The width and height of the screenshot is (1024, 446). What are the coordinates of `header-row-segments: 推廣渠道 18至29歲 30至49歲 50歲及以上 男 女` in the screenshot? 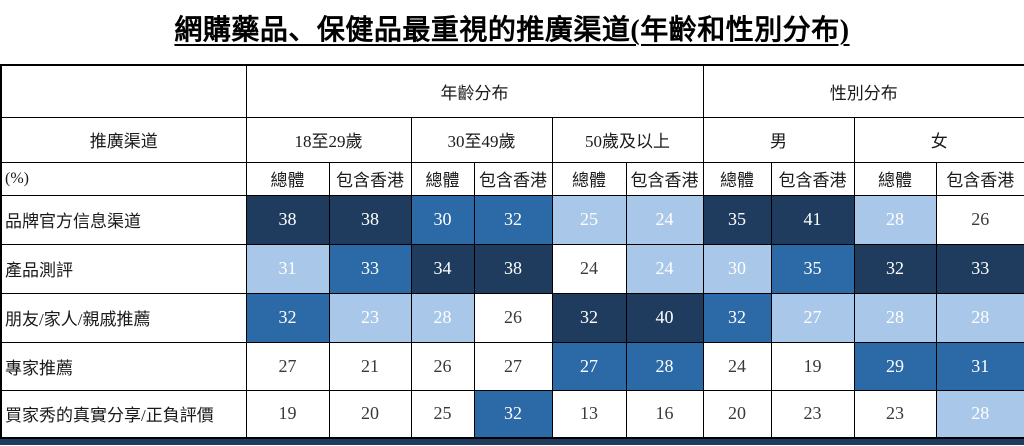 It's located at (512, 139).